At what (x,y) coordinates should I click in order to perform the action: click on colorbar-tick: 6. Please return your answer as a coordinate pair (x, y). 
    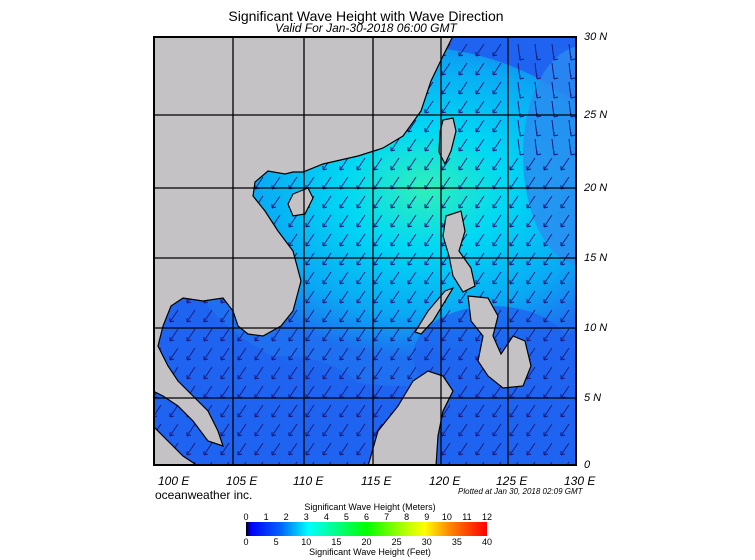
    Looking at the image, I should click on (366, 517).